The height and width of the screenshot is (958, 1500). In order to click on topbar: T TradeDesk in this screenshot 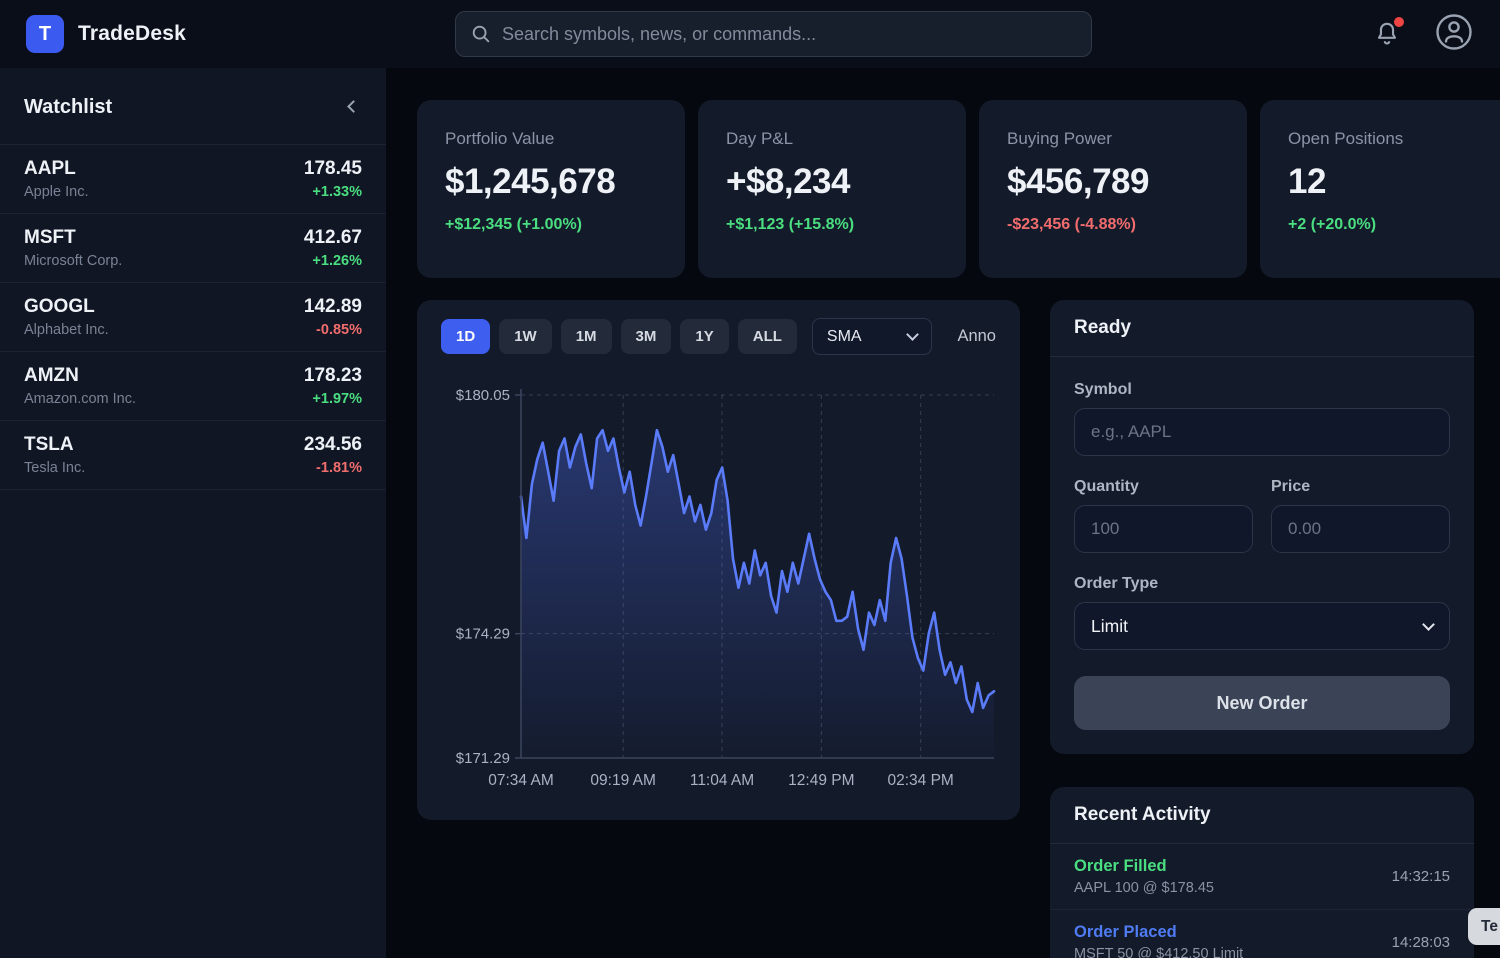, I will do `click(750, 34)`.